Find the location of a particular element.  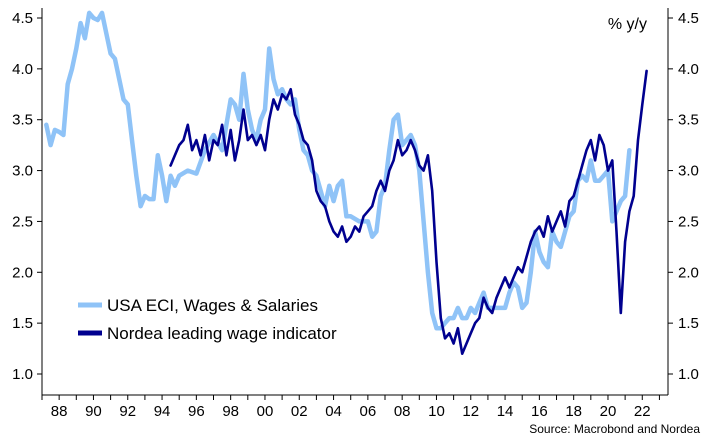

left-y-tick-label: 4.5 is located at coordinates (22, 18).